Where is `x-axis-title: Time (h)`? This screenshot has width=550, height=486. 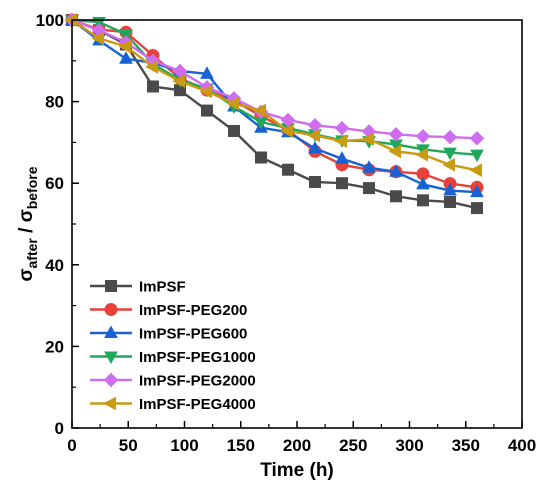 x-axis-title: Time (h) is located at coordinates (297, 470).